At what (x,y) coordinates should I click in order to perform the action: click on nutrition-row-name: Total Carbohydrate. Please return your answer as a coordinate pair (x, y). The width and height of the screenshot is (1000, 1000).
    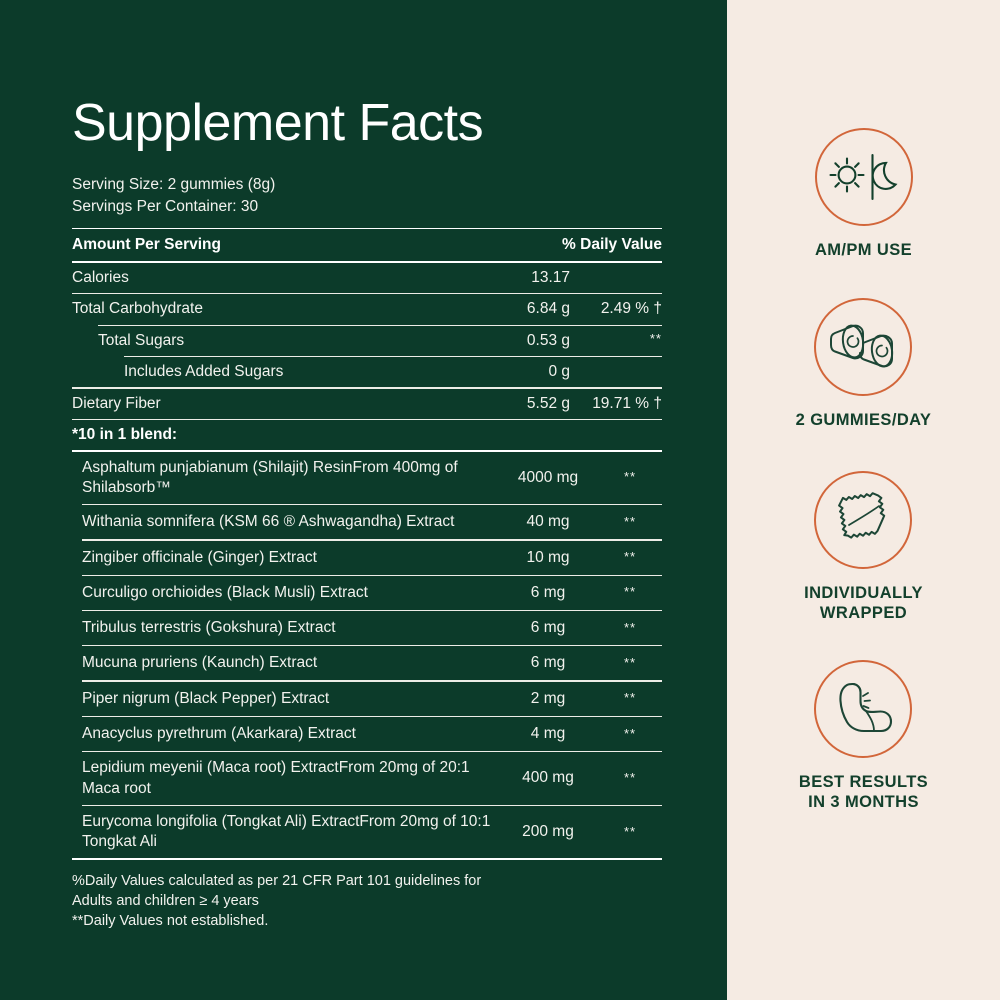
    Looking at the image, I should click on (137, 309).